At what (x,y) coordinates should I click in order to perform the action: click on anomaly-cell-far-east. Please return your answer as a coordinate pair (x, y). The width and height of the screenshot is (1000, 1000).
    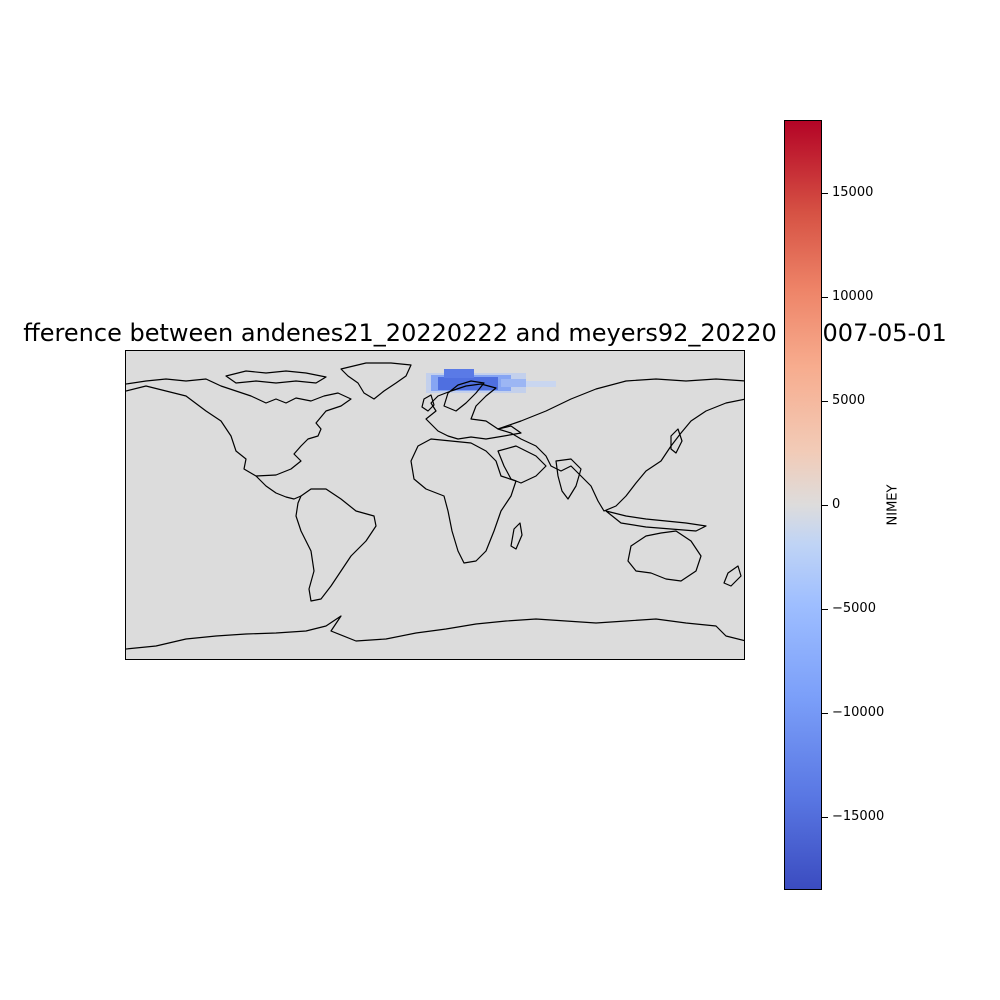
    Looking at the image, I should click on (541, 384).